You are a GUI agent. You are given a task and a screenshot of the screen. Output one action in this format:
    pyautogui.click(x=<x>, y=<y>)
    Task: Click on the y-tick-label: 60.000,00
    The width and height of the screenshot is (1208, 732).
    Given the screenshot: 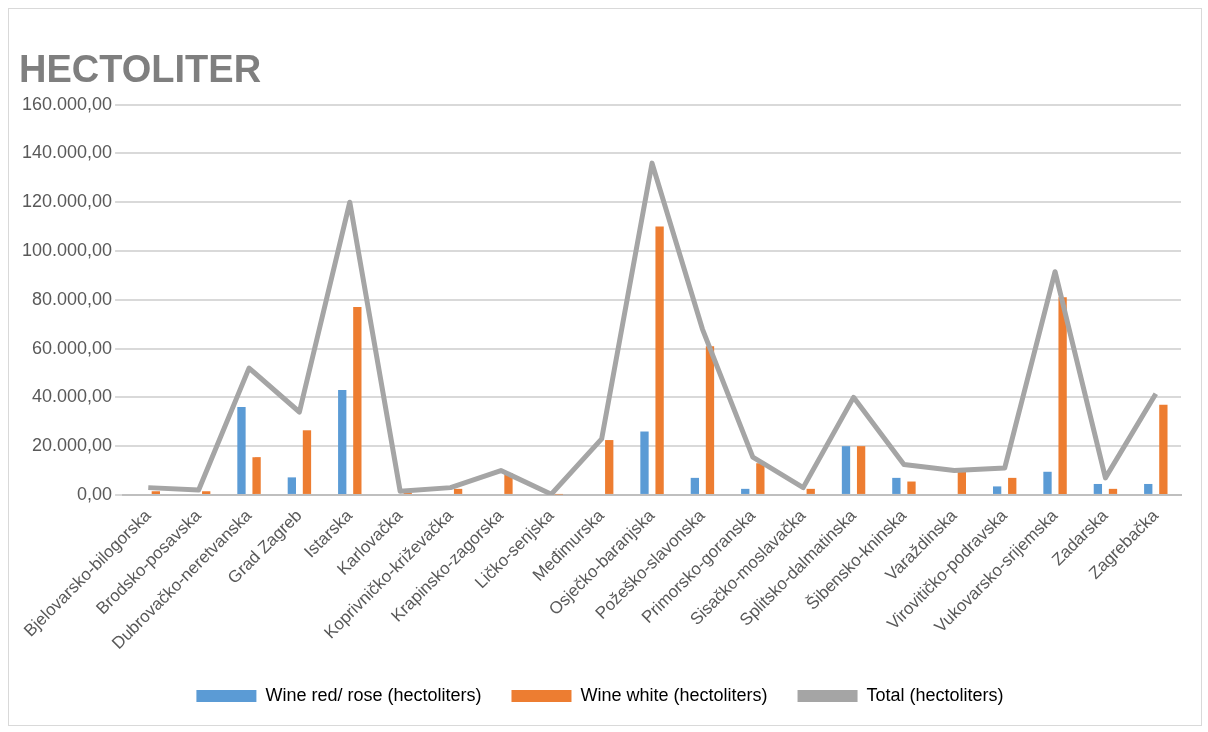 What is the action you would take?
    pyautogui.click(x=72, y=347)
    